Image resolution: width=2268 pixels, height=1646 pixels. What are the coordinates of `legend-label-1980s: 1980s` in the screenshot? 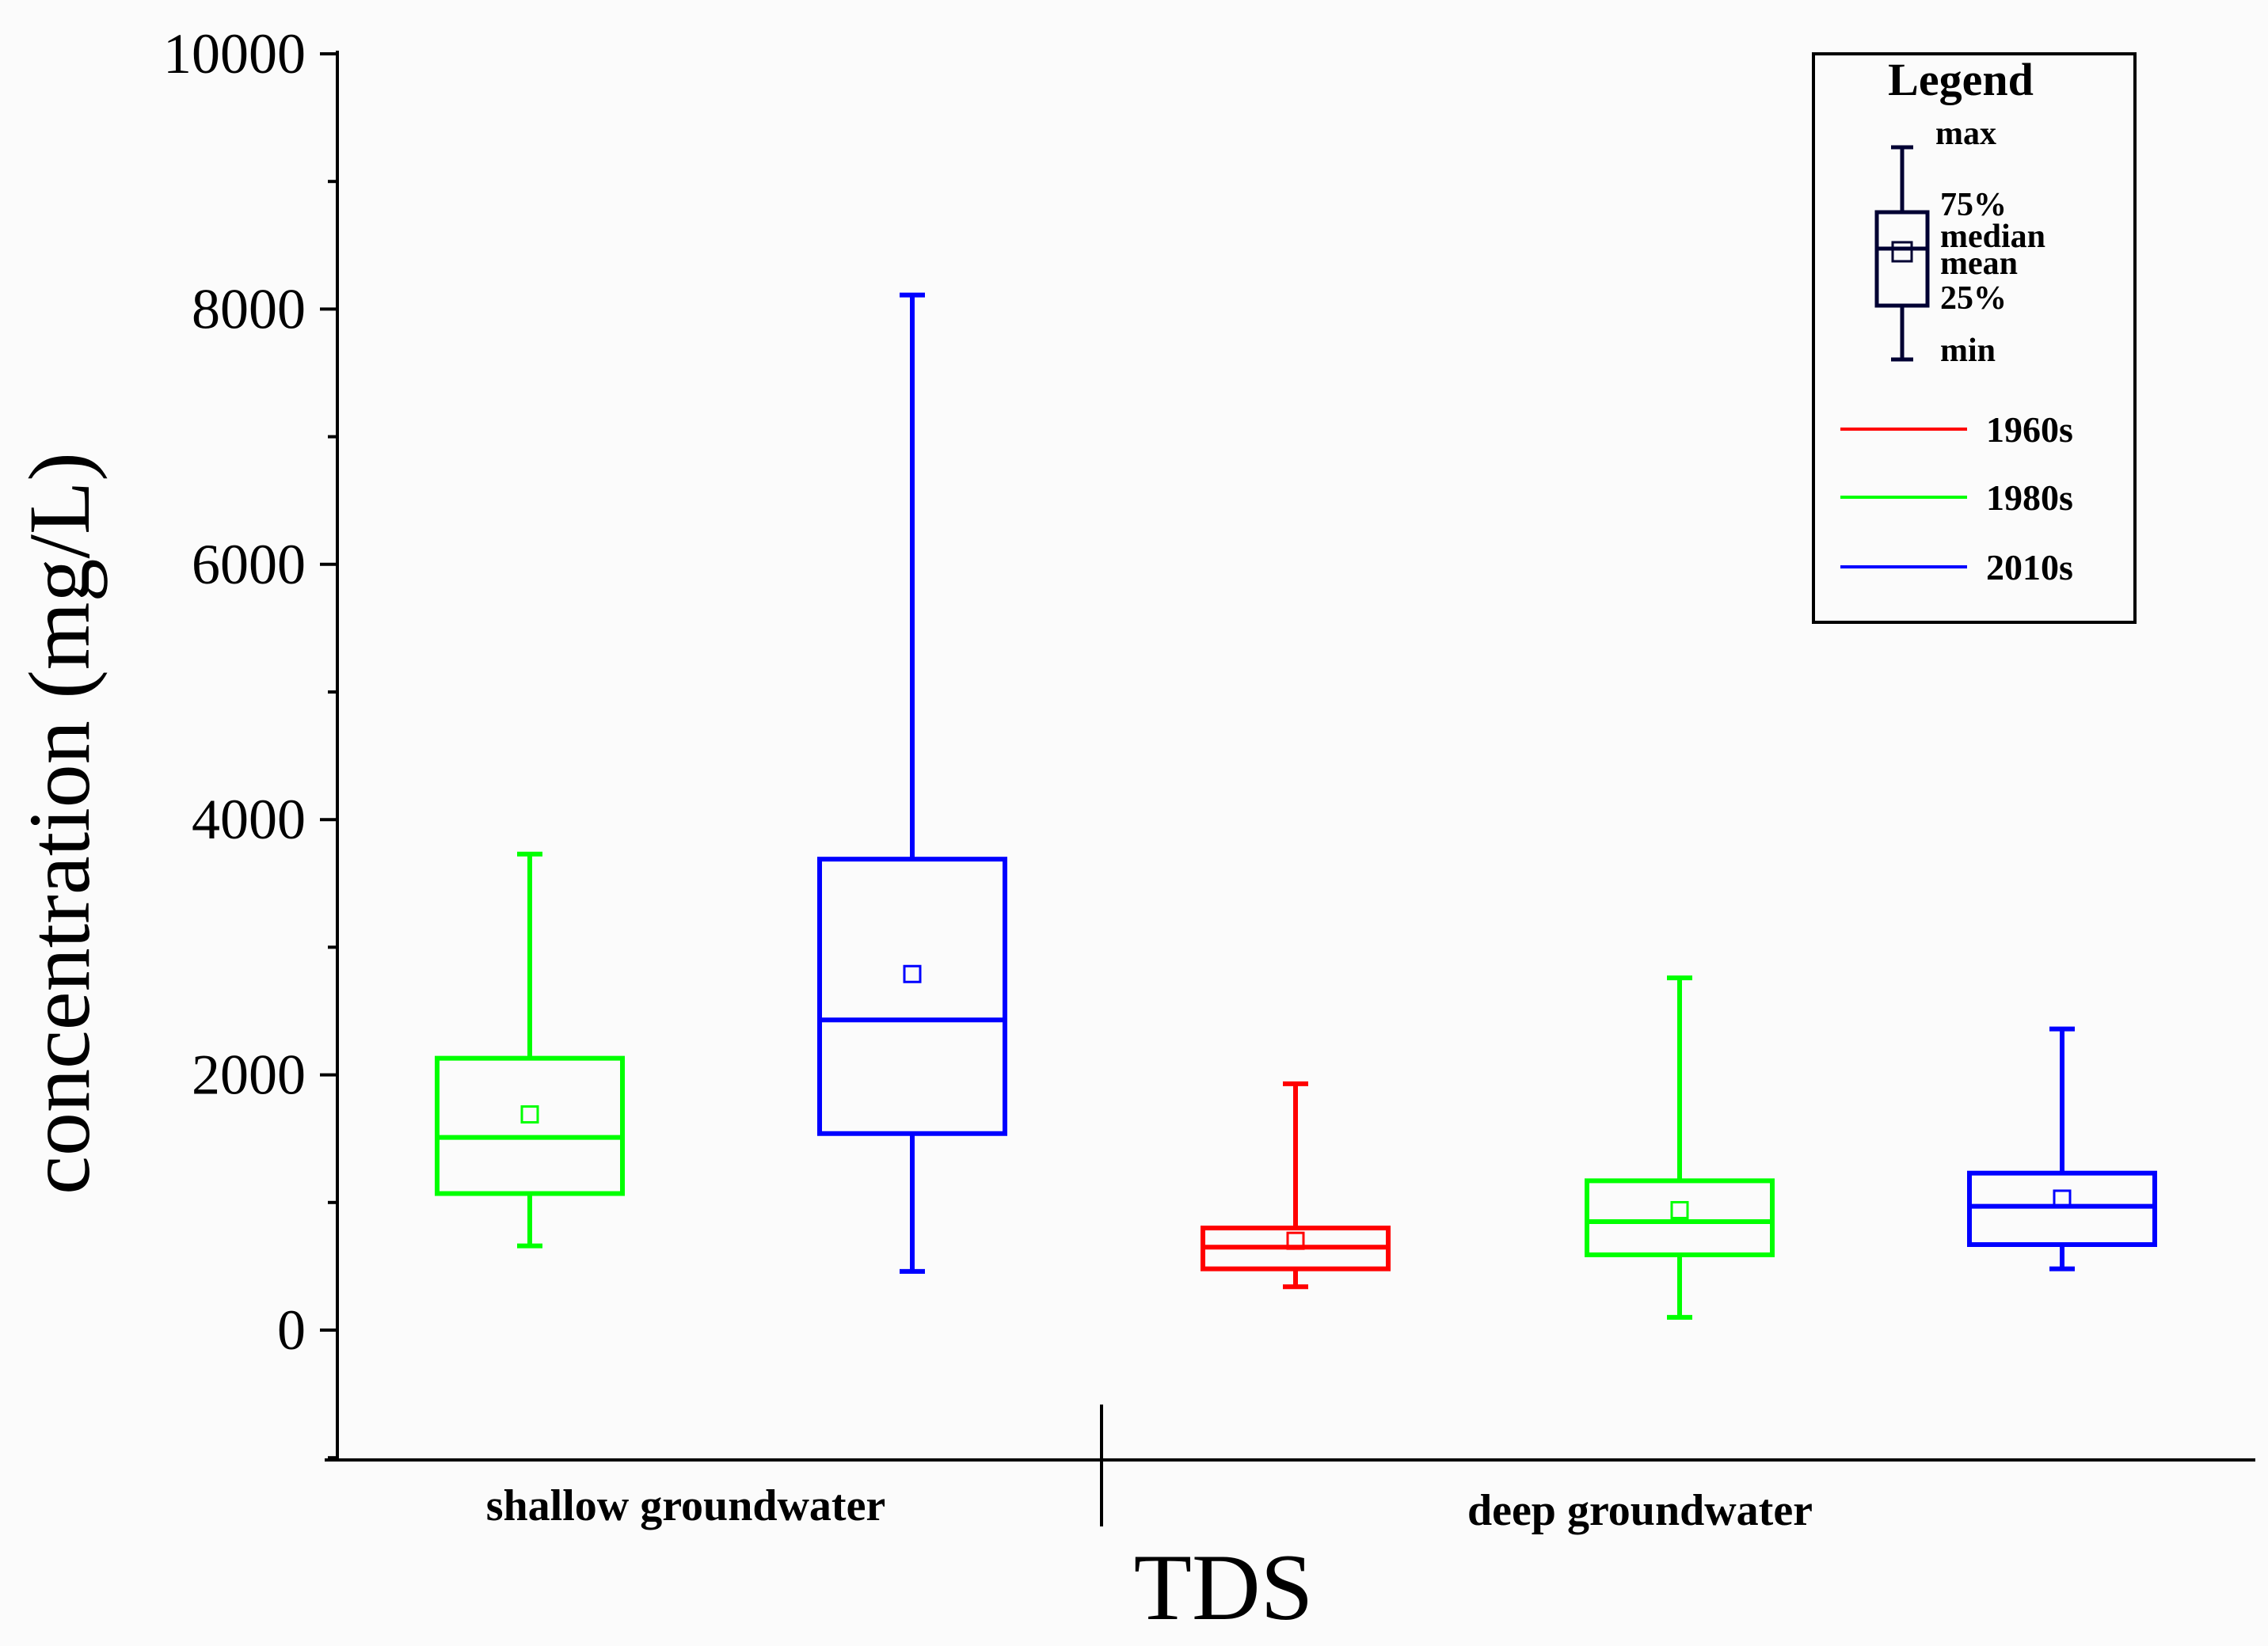 It's located at (2029, 497).